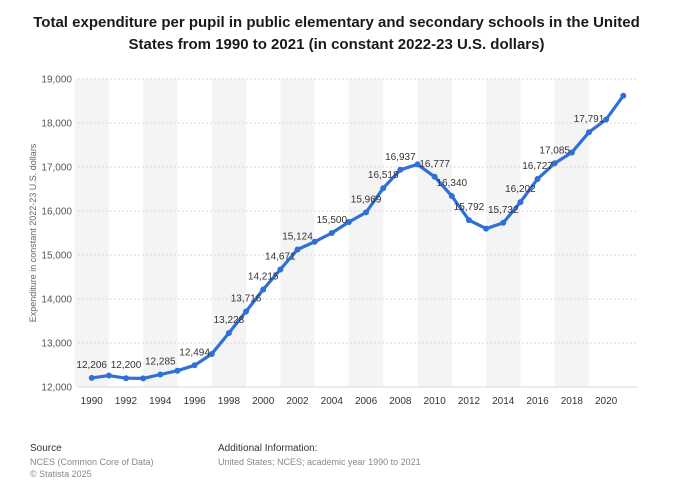 The image size is (673, 500). I want to click on data-label: 15,500, so click(331, 220).